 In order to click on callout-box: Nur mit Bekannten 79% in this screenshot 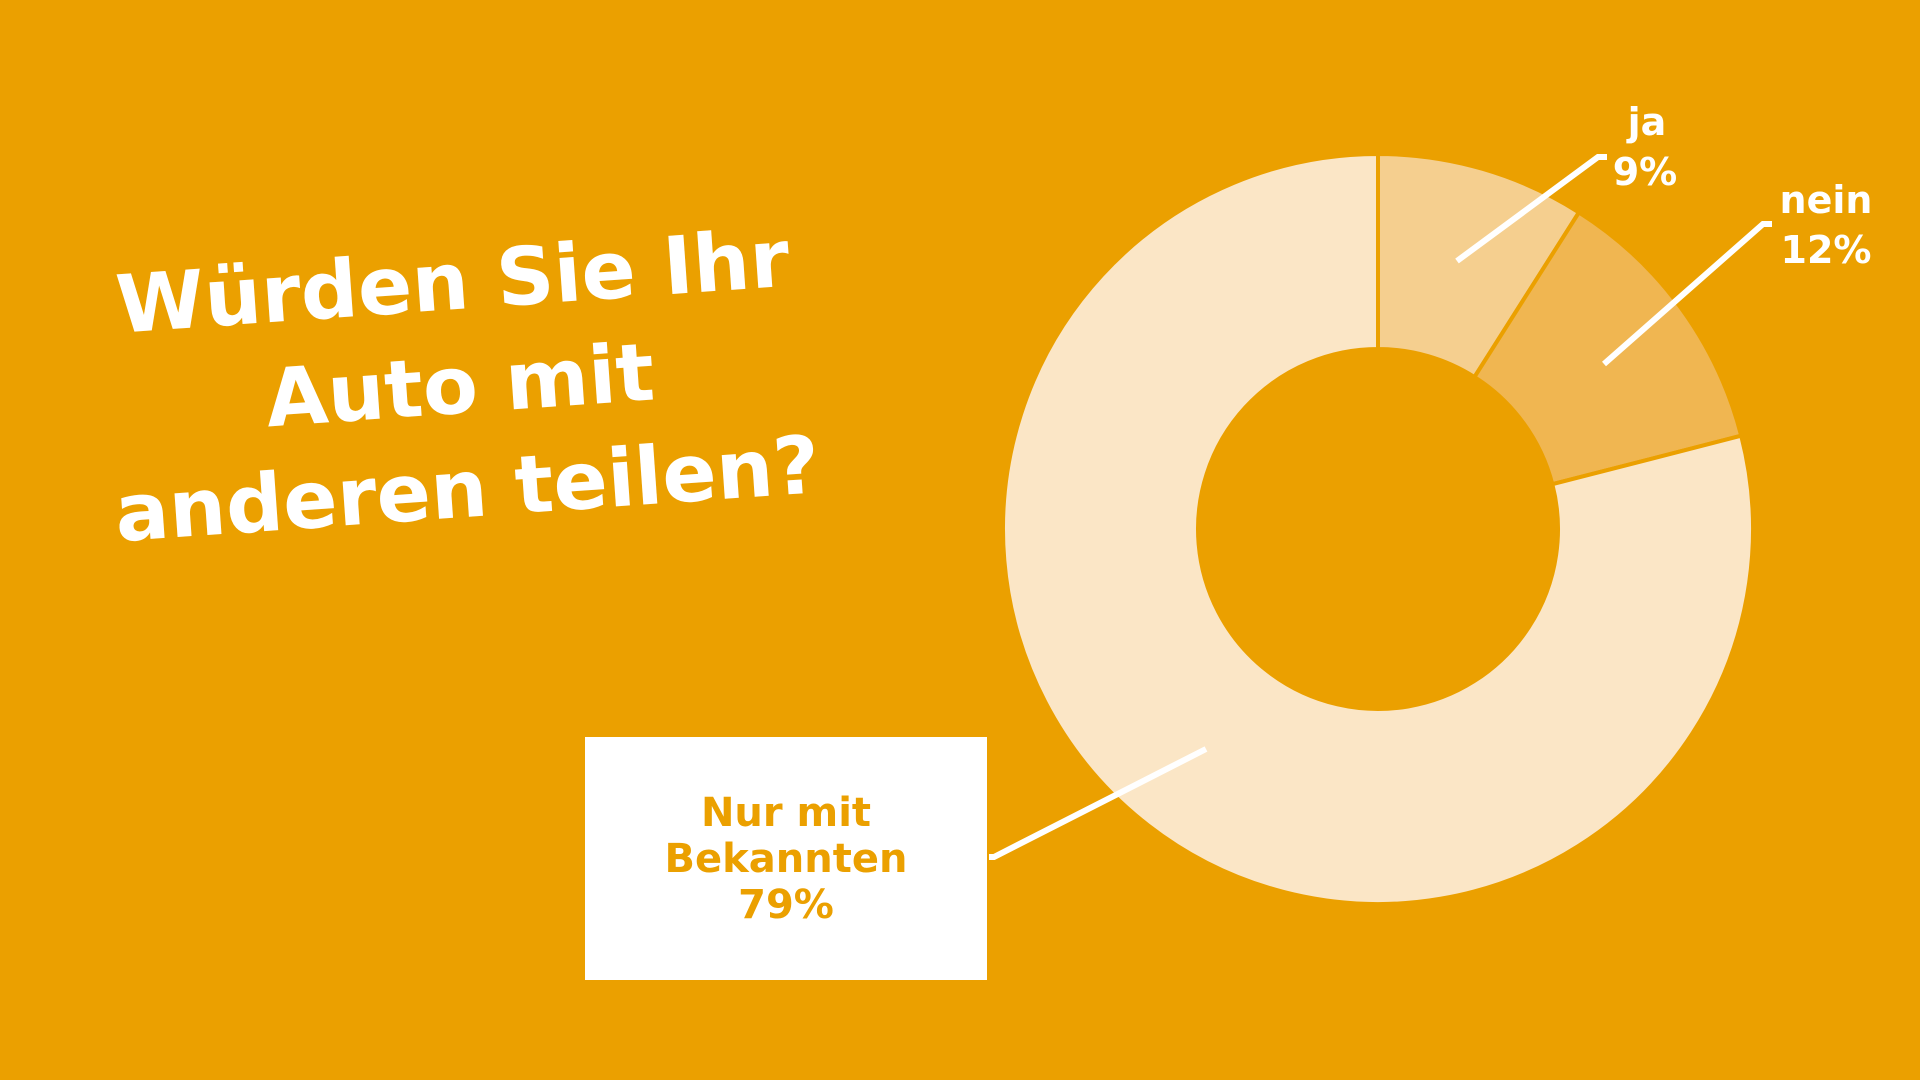, I will do `click(786, 858)`.